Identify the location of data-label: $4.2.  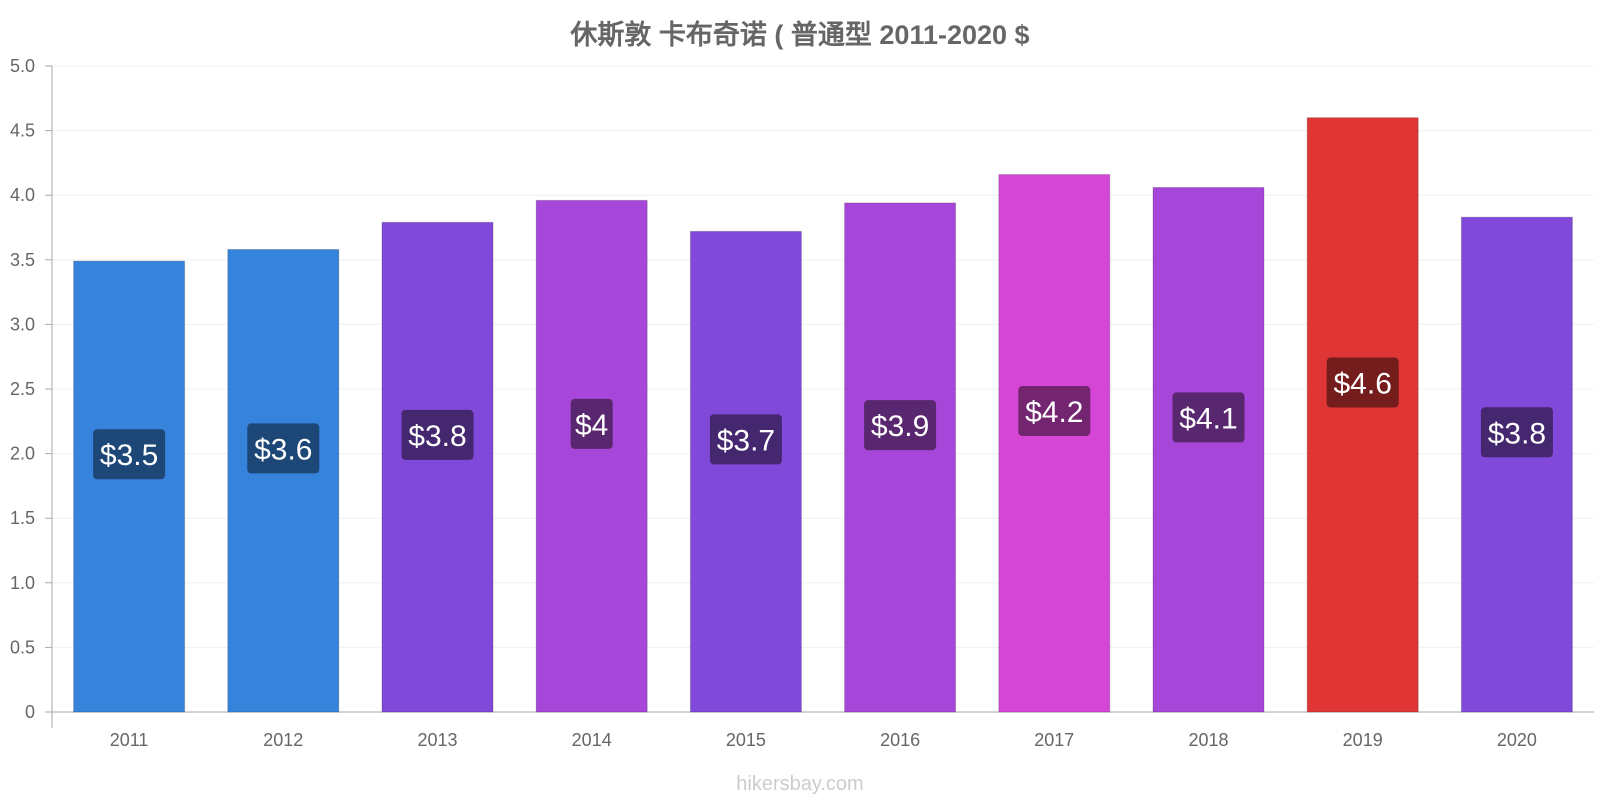
(1054, 412).